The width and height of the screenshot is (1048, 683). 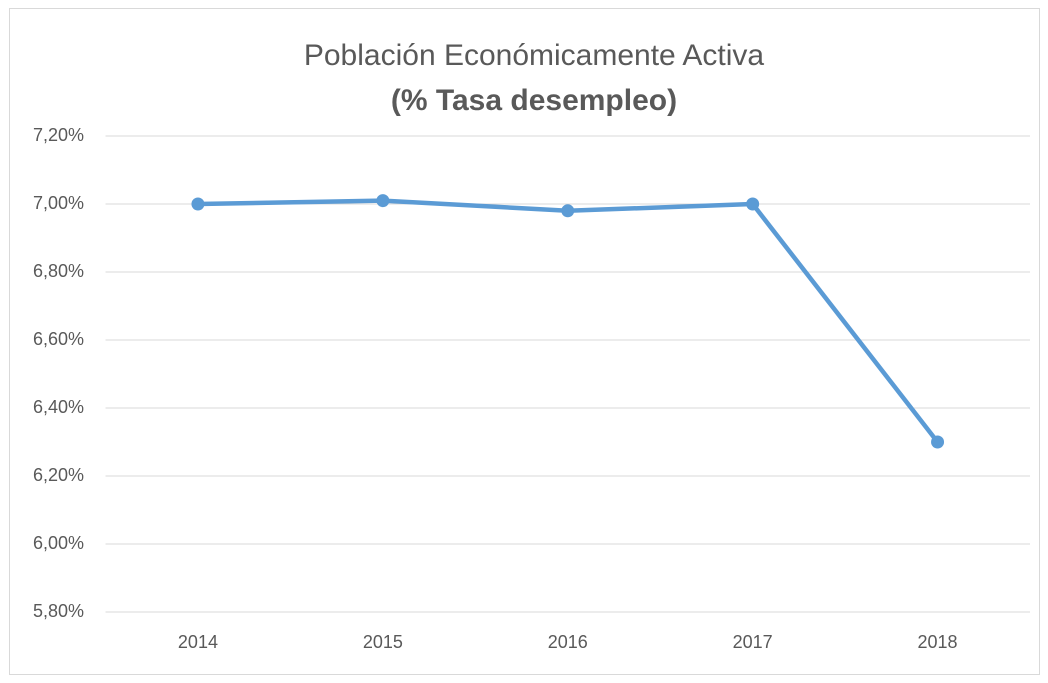 What do you see at coordinates (58, 407) in the screenshot?
I see `y-tick-label: 6,40%` at bounding box center [58, 407].